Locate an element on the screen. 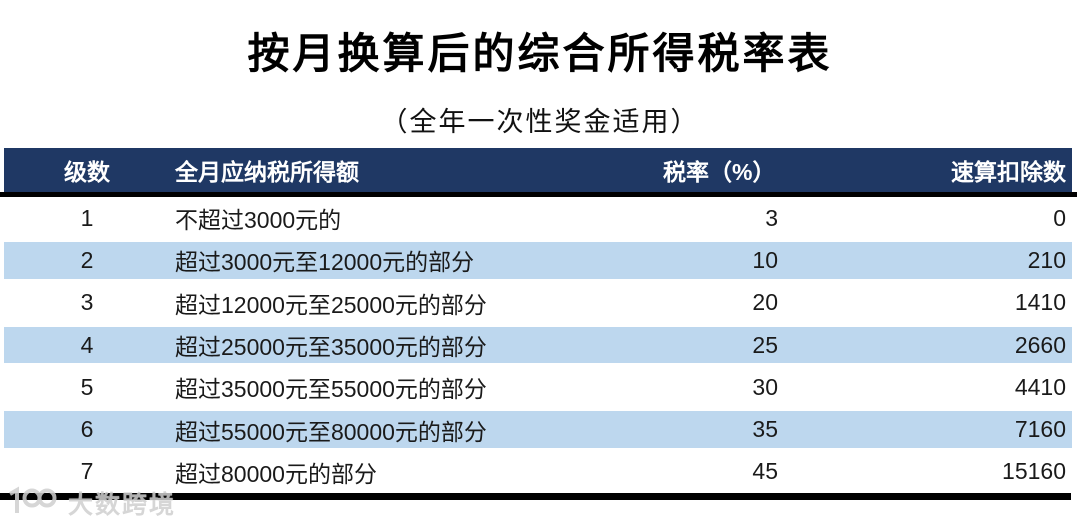  table-header-row: 级数 全月应纳税所得额 税率（%） 速算扣除数 is located at coordinates (538, 170).